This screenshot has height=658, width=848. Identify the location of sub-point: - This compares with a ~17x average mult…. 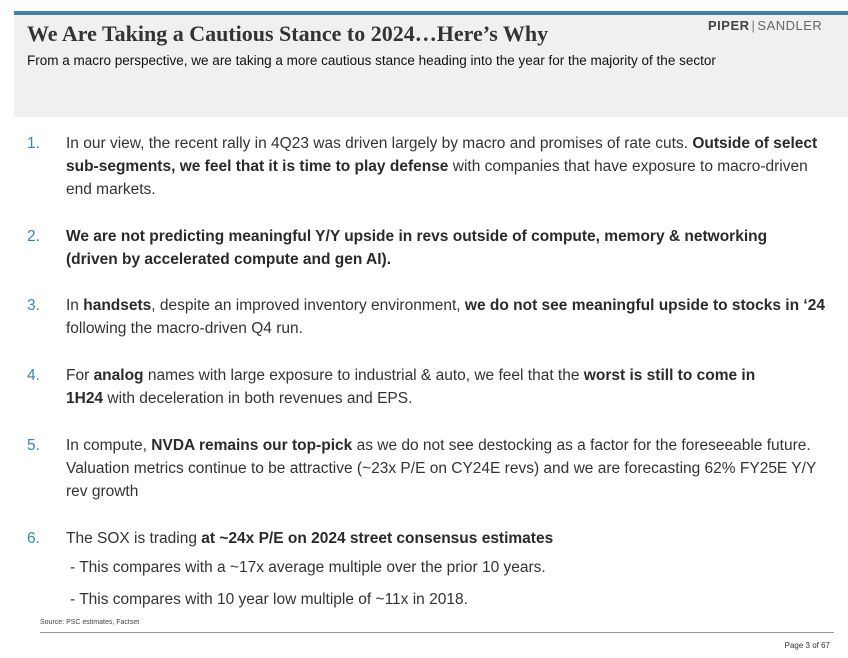
(308, 567).